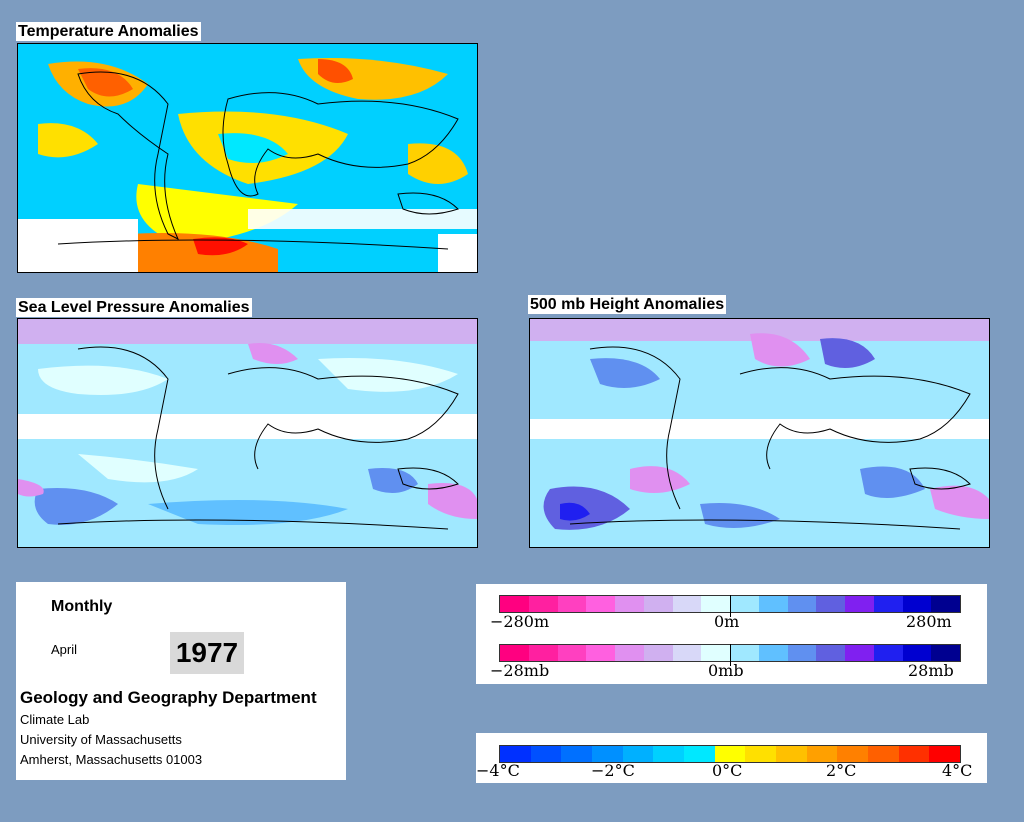 Image resolution: width=1024 pixels, height=822 pixels. I want to click on address-label: Amherst, Massachusetts 01003, so click(111, 759).